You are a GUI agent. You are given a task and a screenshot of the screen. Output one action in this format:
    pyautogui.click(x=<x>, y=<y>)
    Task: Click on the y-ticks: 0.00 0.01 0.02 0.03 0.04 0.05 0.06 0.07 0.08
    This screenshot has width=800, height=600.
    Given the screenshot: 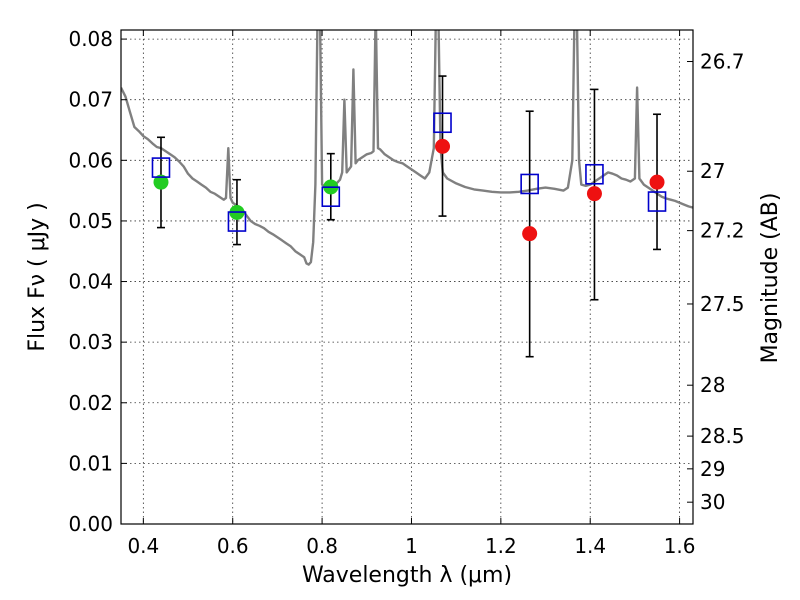 What is the action you would take?
    pyautogui.click(x=97, y=281)
    